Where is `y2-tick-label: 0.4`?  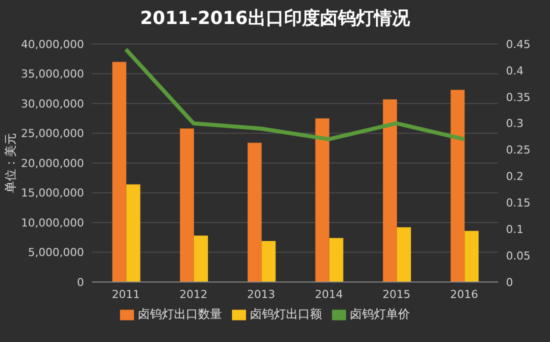
y2-tick-label: 0.4 is located at coordinates (515, 71).